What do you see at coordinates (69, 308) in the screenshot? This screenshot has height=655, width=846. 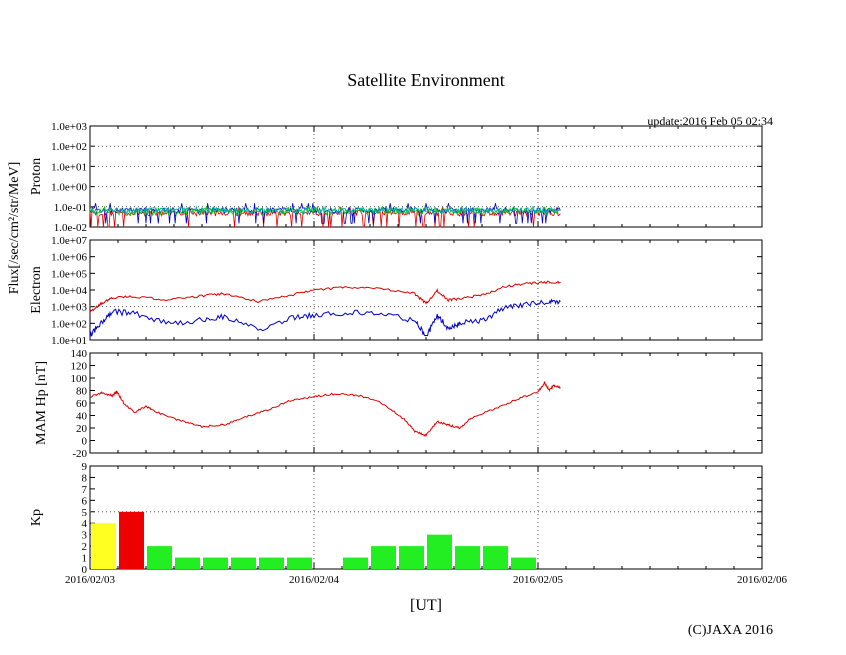 I see `electron-ytick-label: 1.0e+03` at bounding box center [69, 308].